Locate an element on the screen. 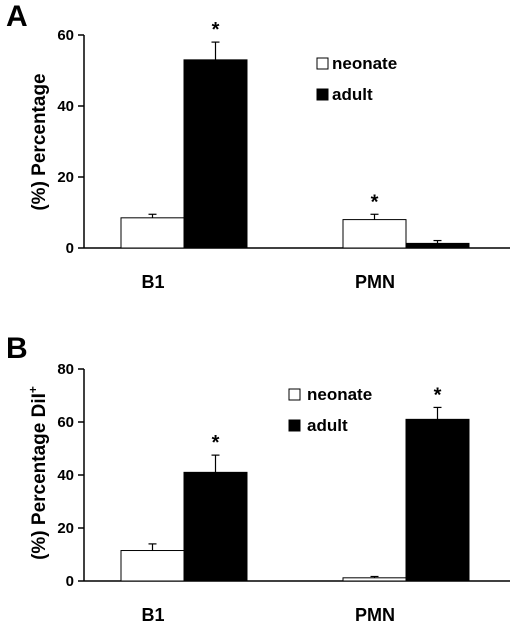 The height and width of the screenshot is (626, 520). y-tick-label-b-80: 80 is located at coordinates (65, 369).